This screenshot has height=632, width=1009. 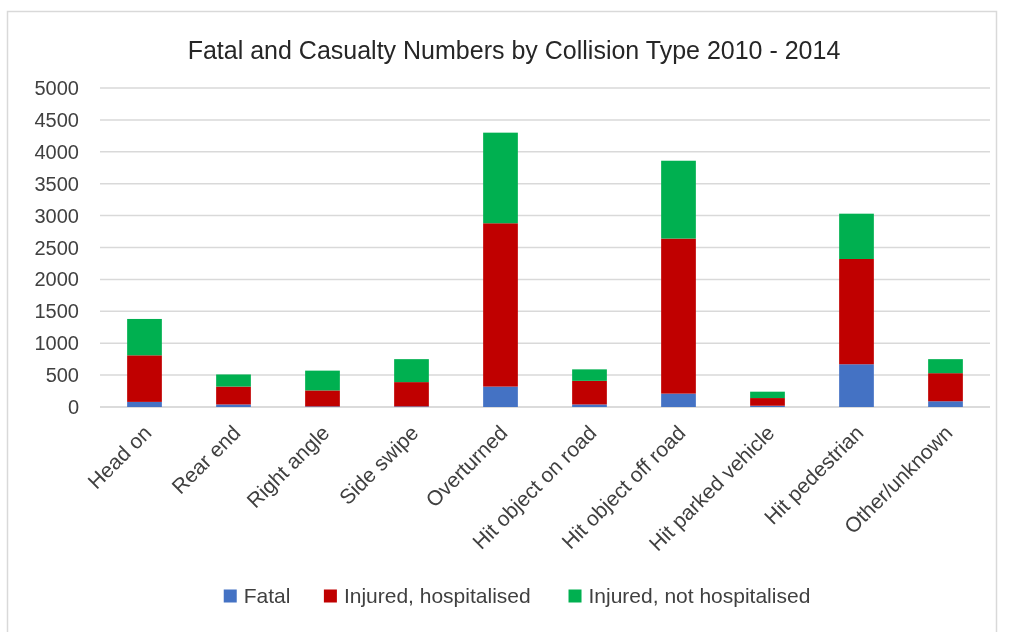 What do you see at coordinates (56, 247) in the screenshot?
I see `y-tick-label: 2500` at bounding box center [56, 247].